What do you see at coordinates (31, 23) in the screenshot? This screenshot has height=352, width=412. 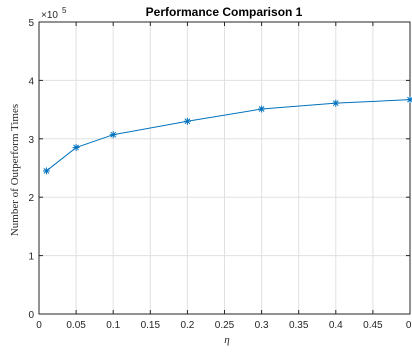 I see `y-tick-label: 5` at bounding box center [31, 23].